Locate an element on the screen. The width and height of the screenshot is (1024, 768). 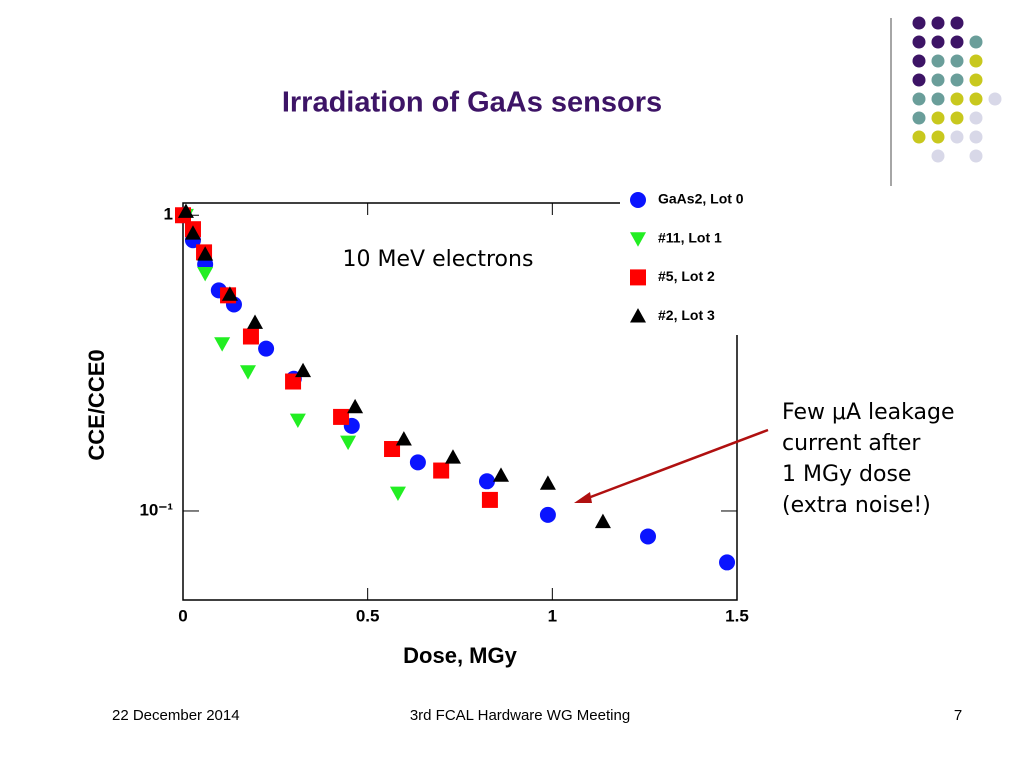
y-tick-label: 10⁻¹ is located at coordinates (156, 509).